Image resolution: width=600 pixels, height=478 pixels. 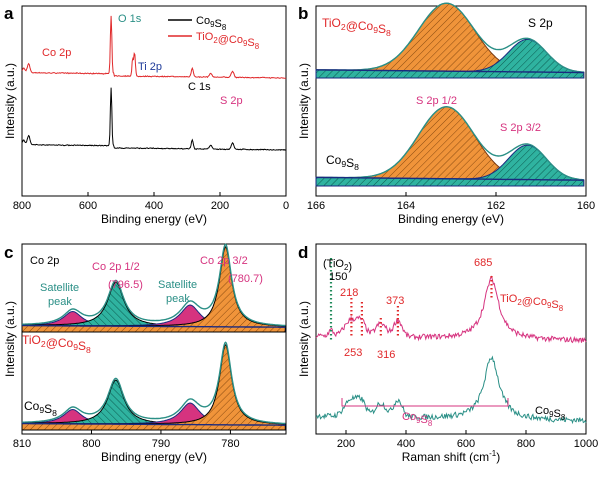 What do you see at coordinates (338, 277) in the screenshot?
I see `raman-peak-label: 150` at bounding box center [338, 277].